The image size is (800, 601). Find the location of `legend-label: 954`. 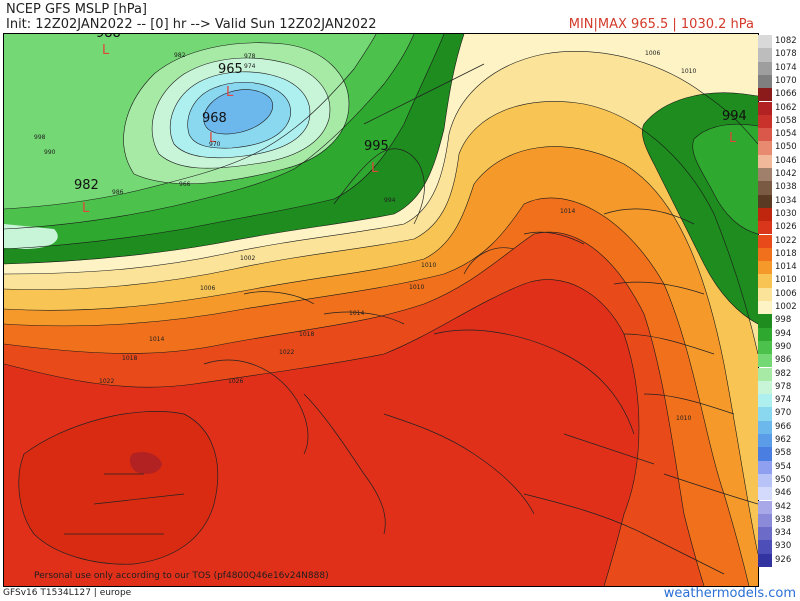

legend-label: 954 is located at coordinates (783, 466).